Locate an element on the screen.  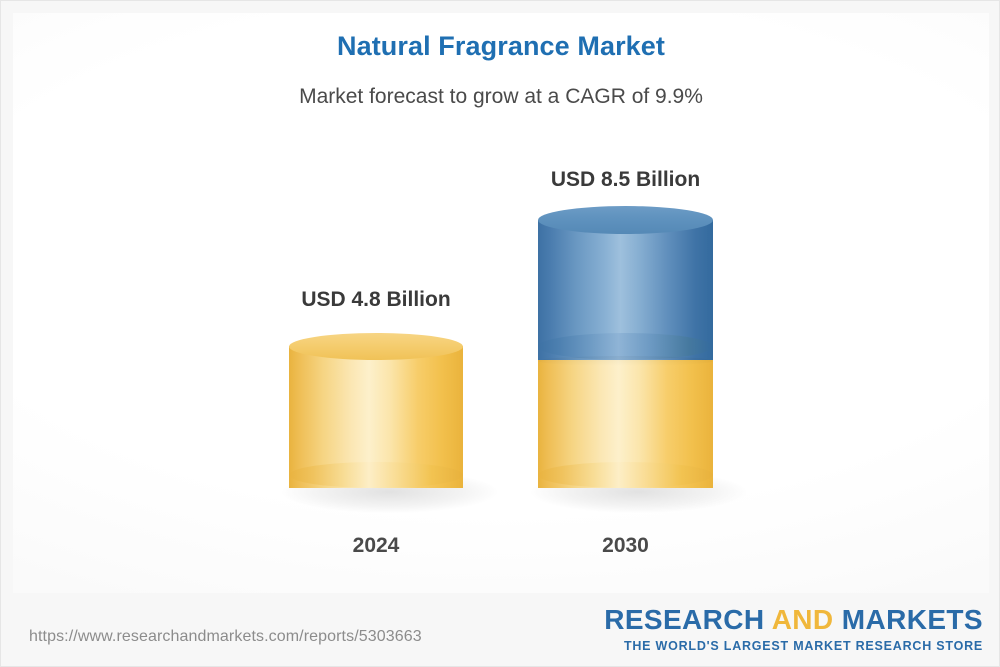
bar-2024-top-cap is located at coordinates (376, 346).